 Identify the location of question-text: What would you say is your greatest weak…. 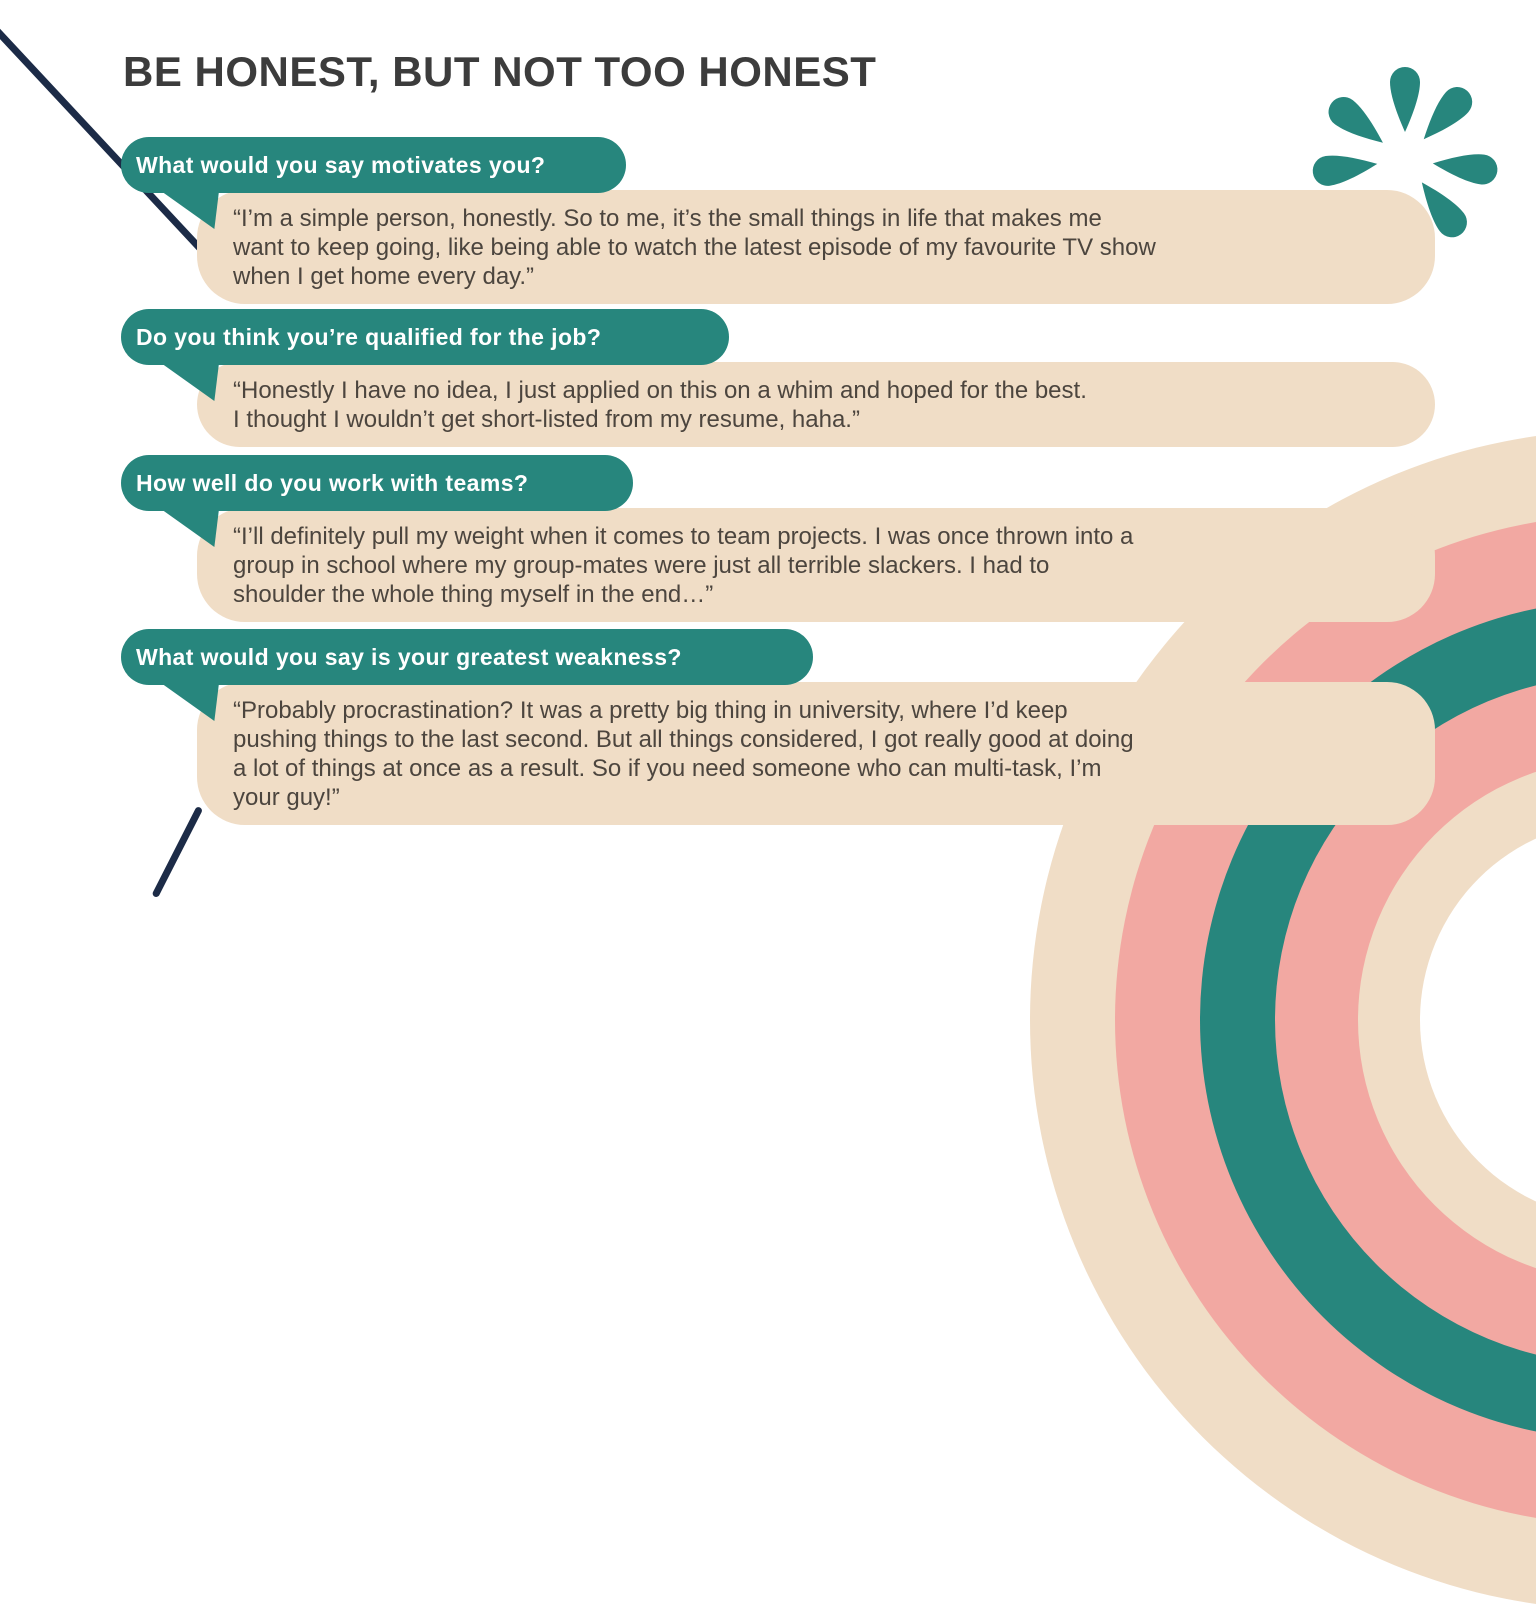
(409, 656).